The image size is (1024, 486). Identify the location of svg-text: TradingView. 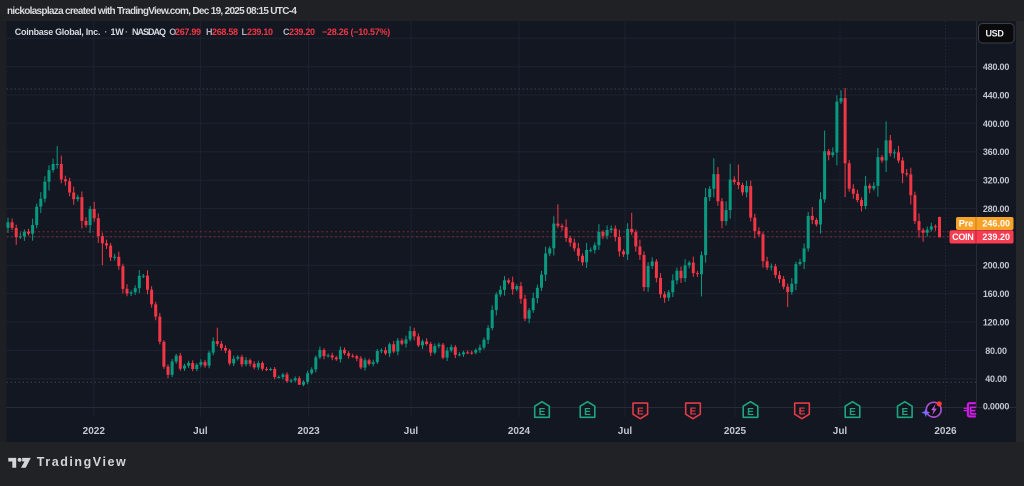
(82, 462).